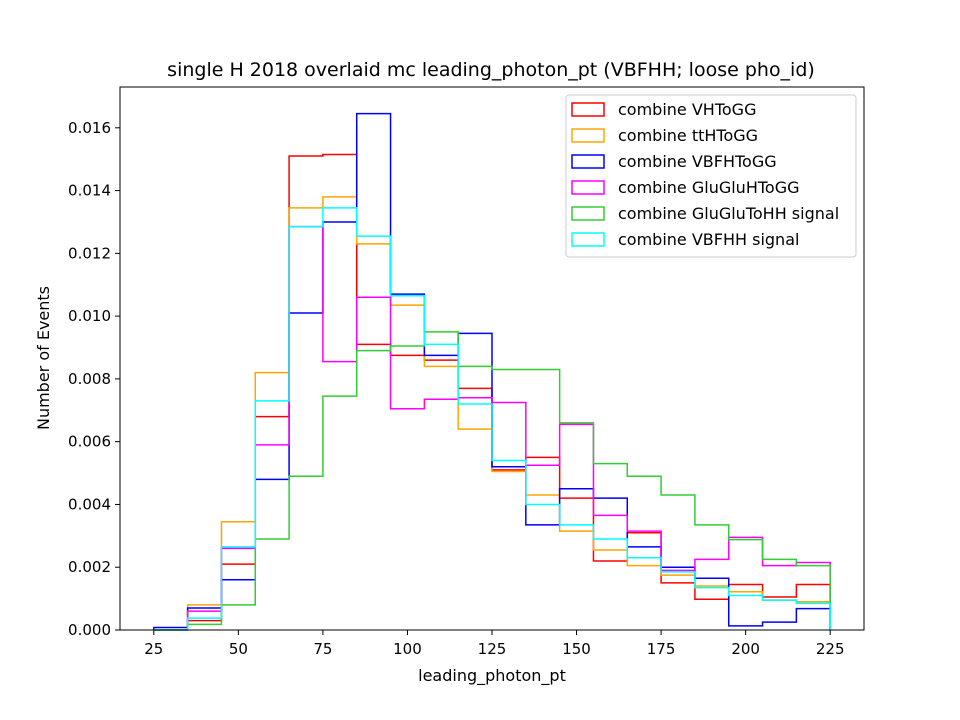  I want to click on y-tick-label: 0.004, so click(89, 504).